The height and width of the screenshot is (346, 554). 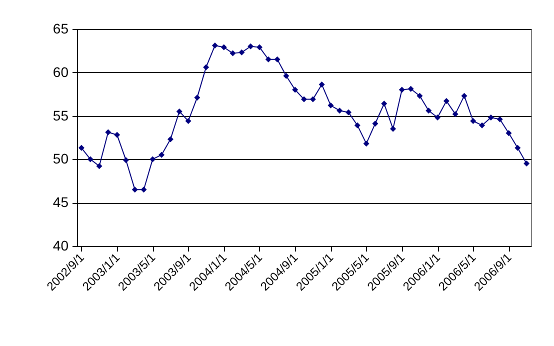 I want to click on y-tick-label: 45, so click(x=60, y=202).